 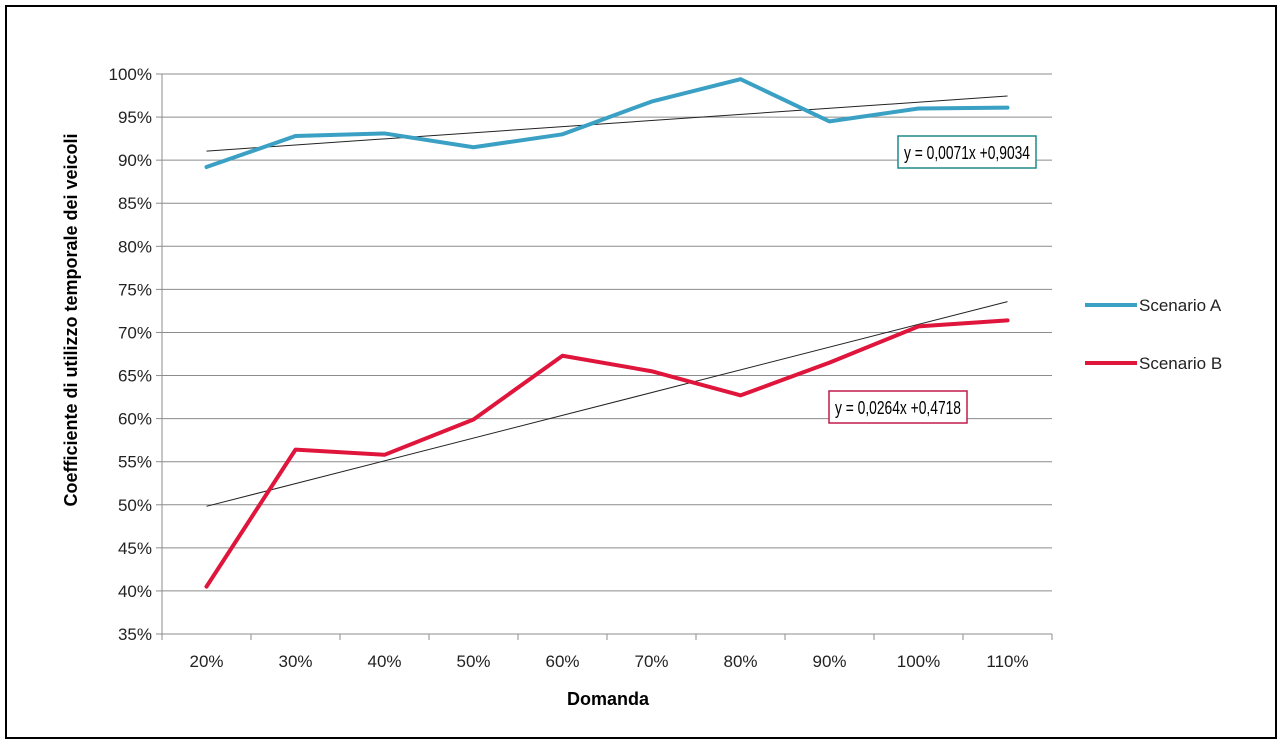 What do you see at coordinates (384, 661) in the screenshot?
I see `x-tick-label: 40%` at bounding box center [384, 661].